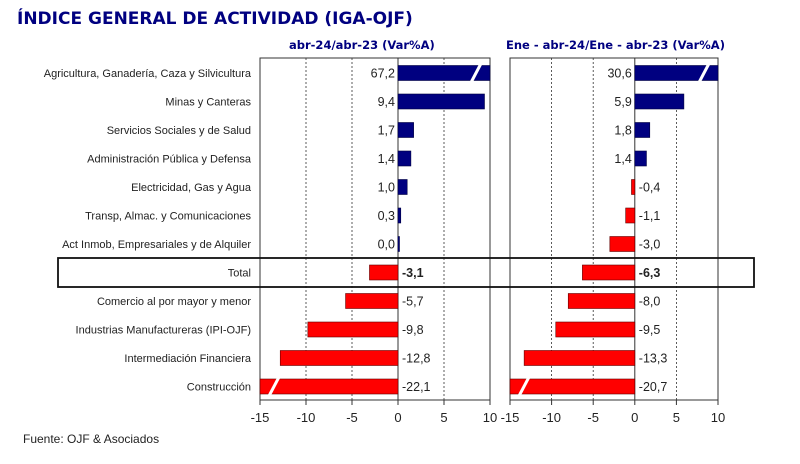 Image resolution: width=800 pixels, height=464 pixels. I want to click on data-label: 0,0, so click(386, 245).